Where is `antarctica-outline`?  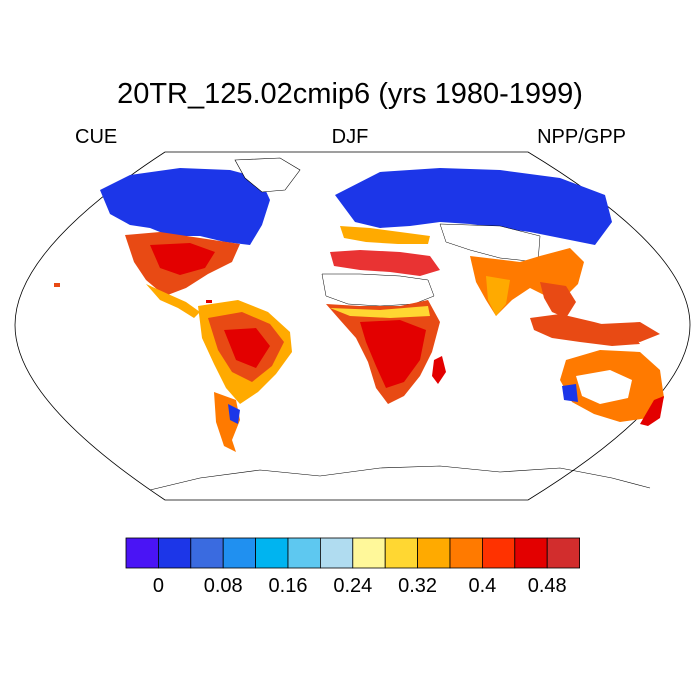 antarctica-outline is located at coordinates (400, 478).